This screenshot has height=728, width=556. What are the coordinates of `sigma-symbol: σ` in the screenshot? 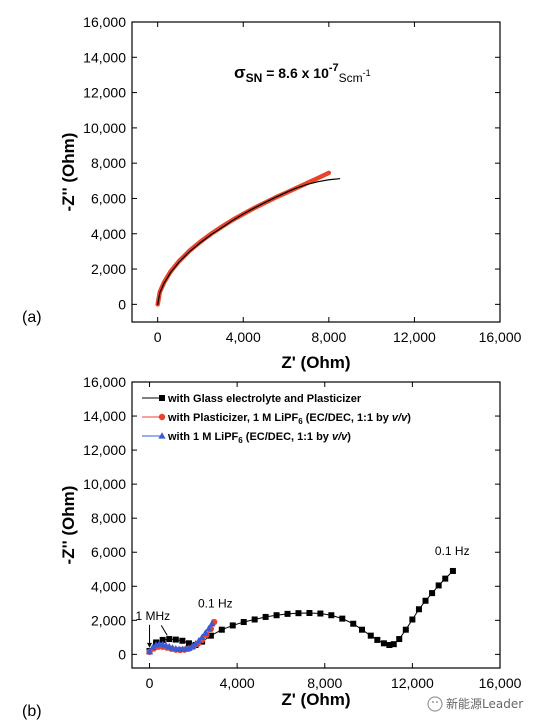 It's located at (240, 72).